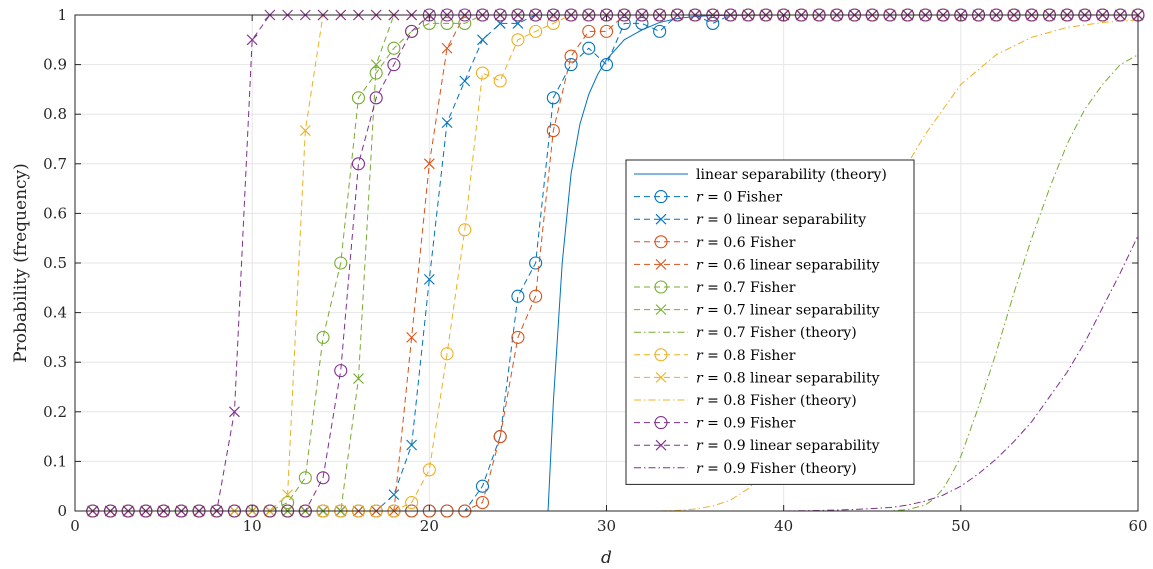 Image resolution: width=1153 pixels, height=569 pixels. Describe the element at coordinates (429, 526) in the screenshot. I see `x-tick-label: 20` at that location.